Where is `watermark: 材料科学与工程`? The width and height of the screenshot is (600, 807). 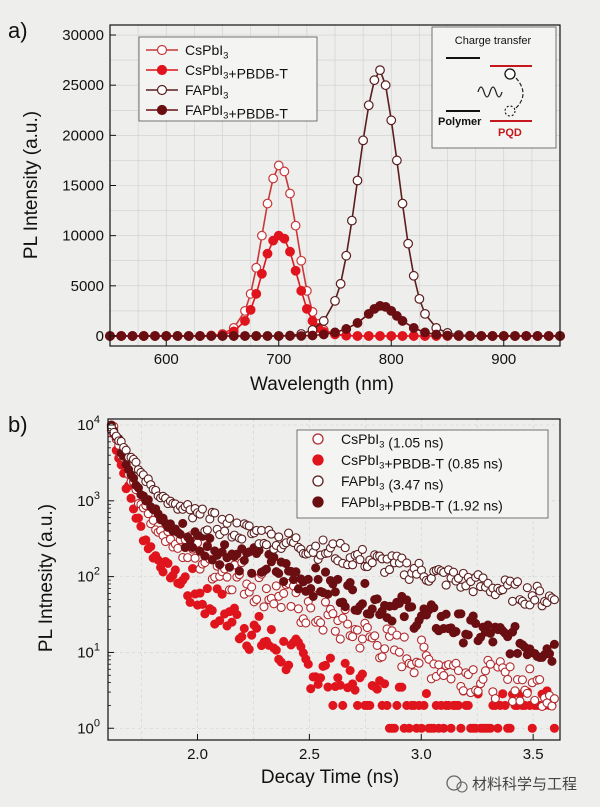 watermark: 材料科学与工程 is located at coordinates (511, 784).